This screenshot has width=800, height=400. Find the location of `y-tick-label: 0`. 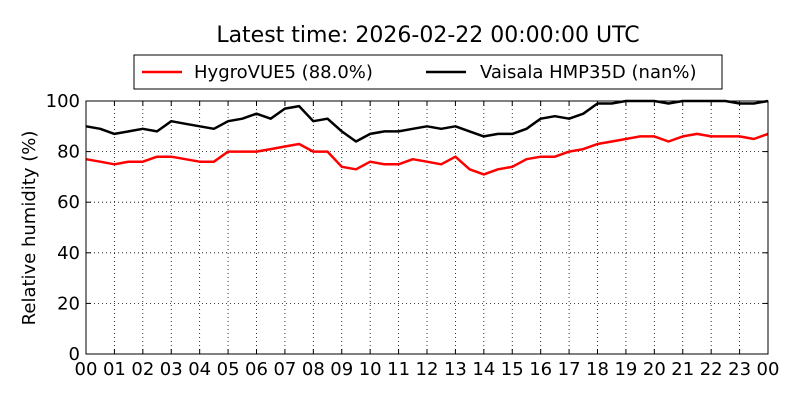

y-tick-label: 0 is located at coordinates (74, 354).